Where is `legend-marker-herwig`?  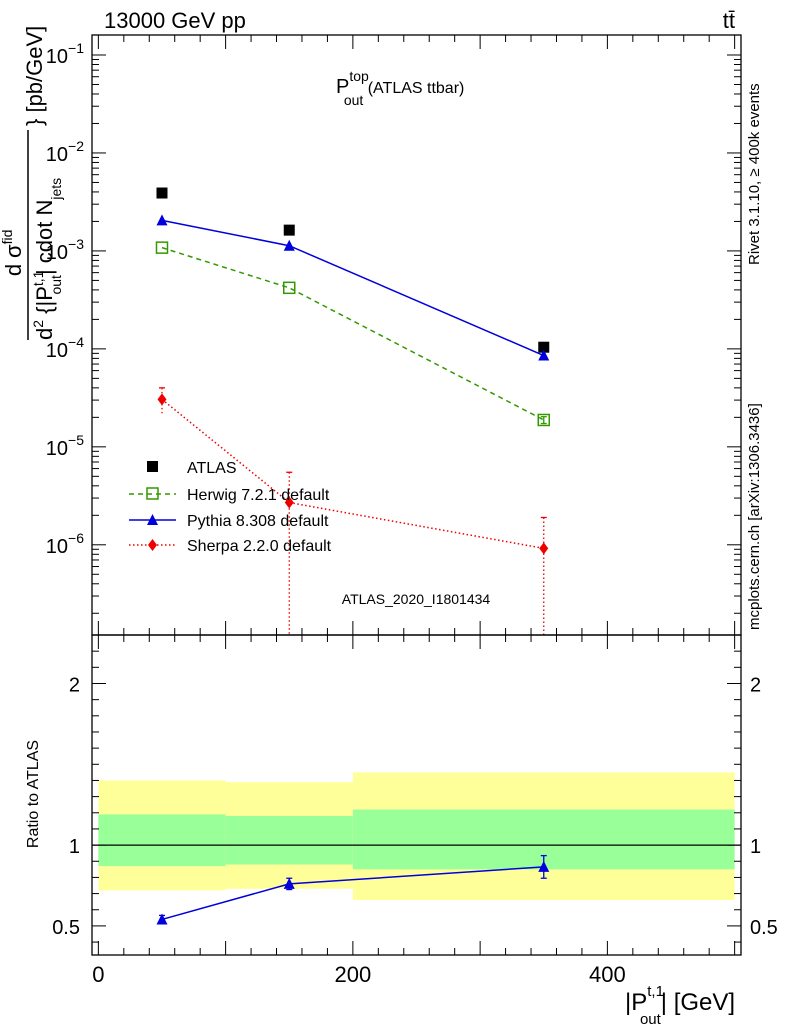 legend-marker-herwig is located at coordinates (152, 493).